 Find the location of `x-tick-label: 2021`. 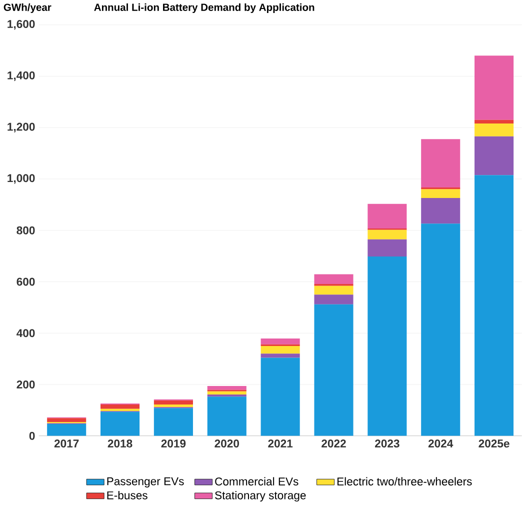

x-tick-label: 2021 is located at coordinates (280, 444).